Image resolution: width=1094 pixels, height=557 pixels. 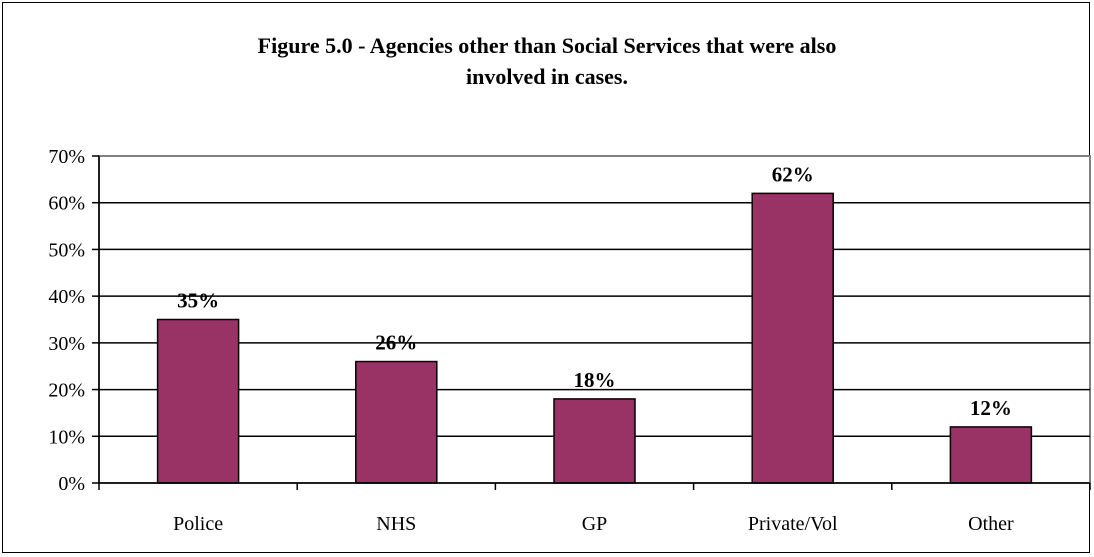 What do you see at coordinates (594, 441) in the screenshot?
I see `bar-gp` at bounding box center [594, 441].